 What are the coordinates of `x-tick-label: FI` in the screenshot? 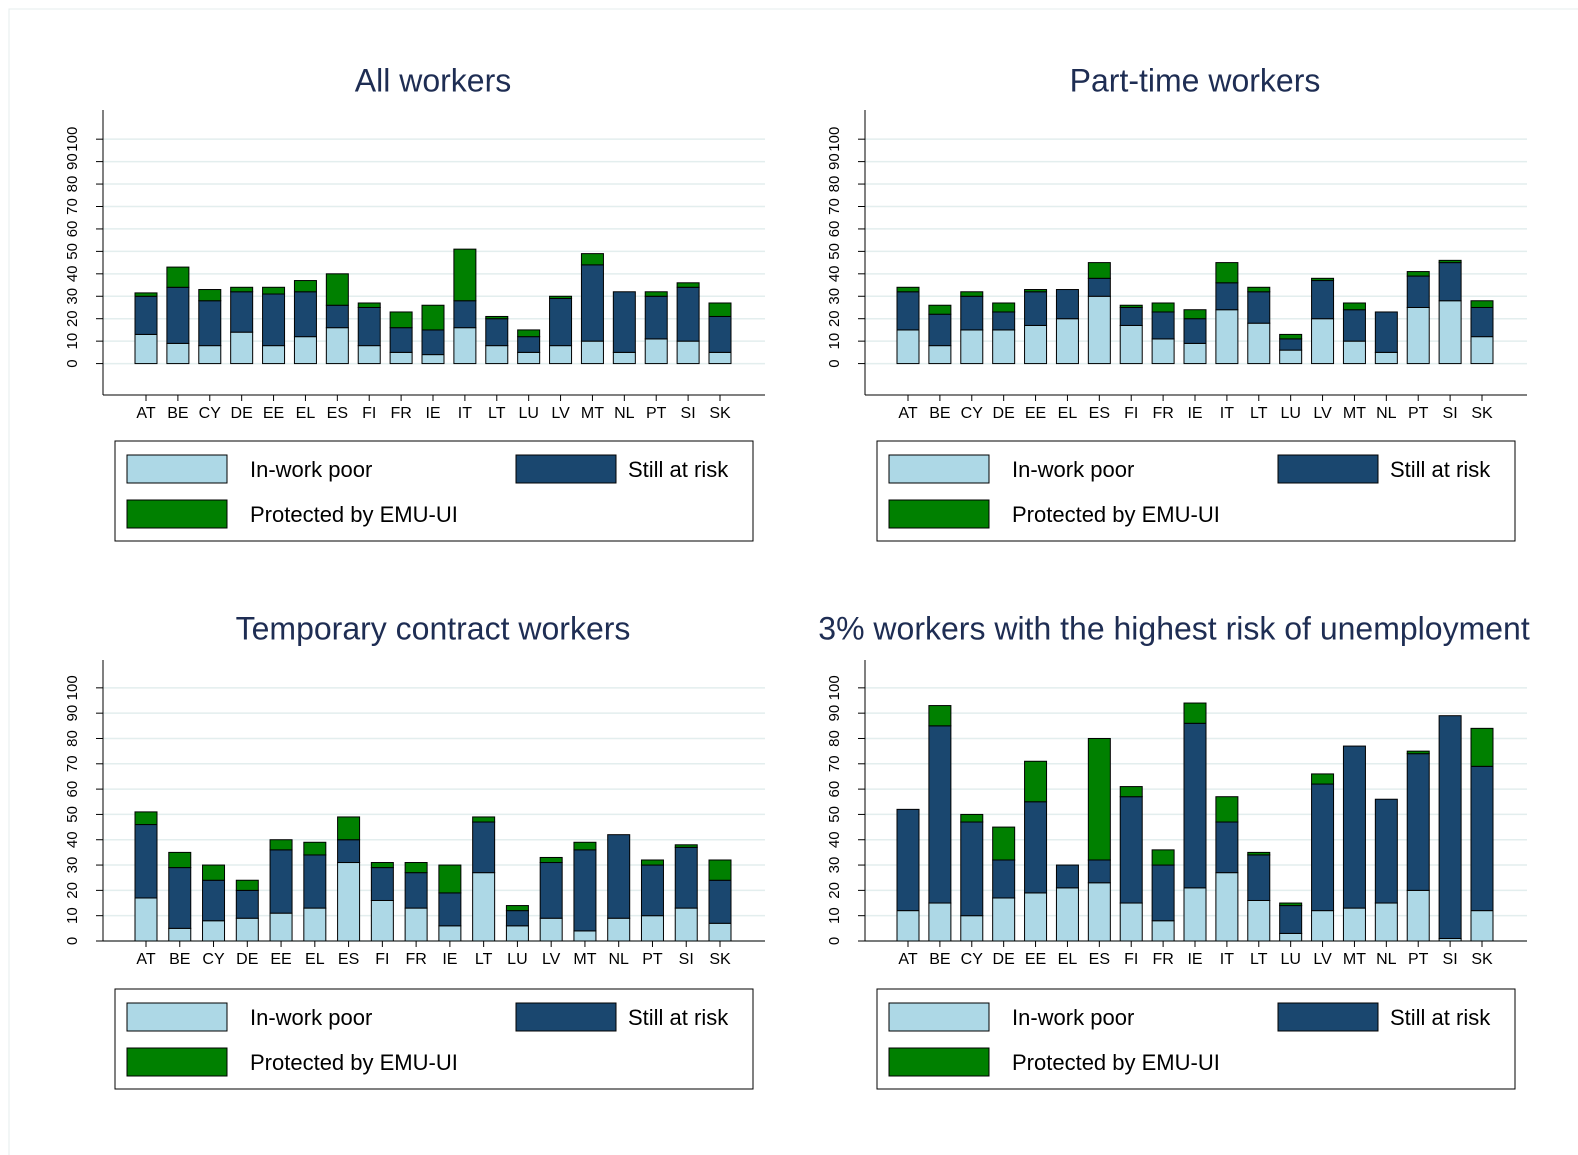 It's located at (1131, 413).